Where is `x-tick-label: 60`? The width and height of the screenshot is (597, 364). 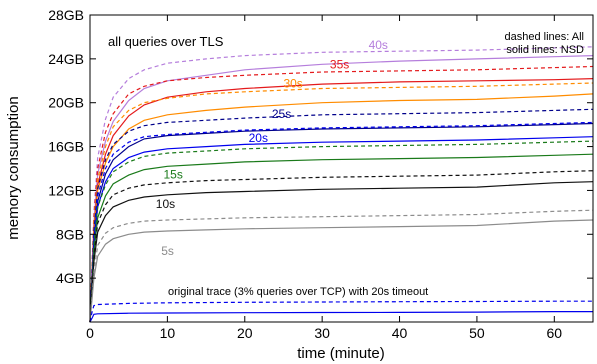 x-tick-label: 60 is located at coordinates (555, 333).